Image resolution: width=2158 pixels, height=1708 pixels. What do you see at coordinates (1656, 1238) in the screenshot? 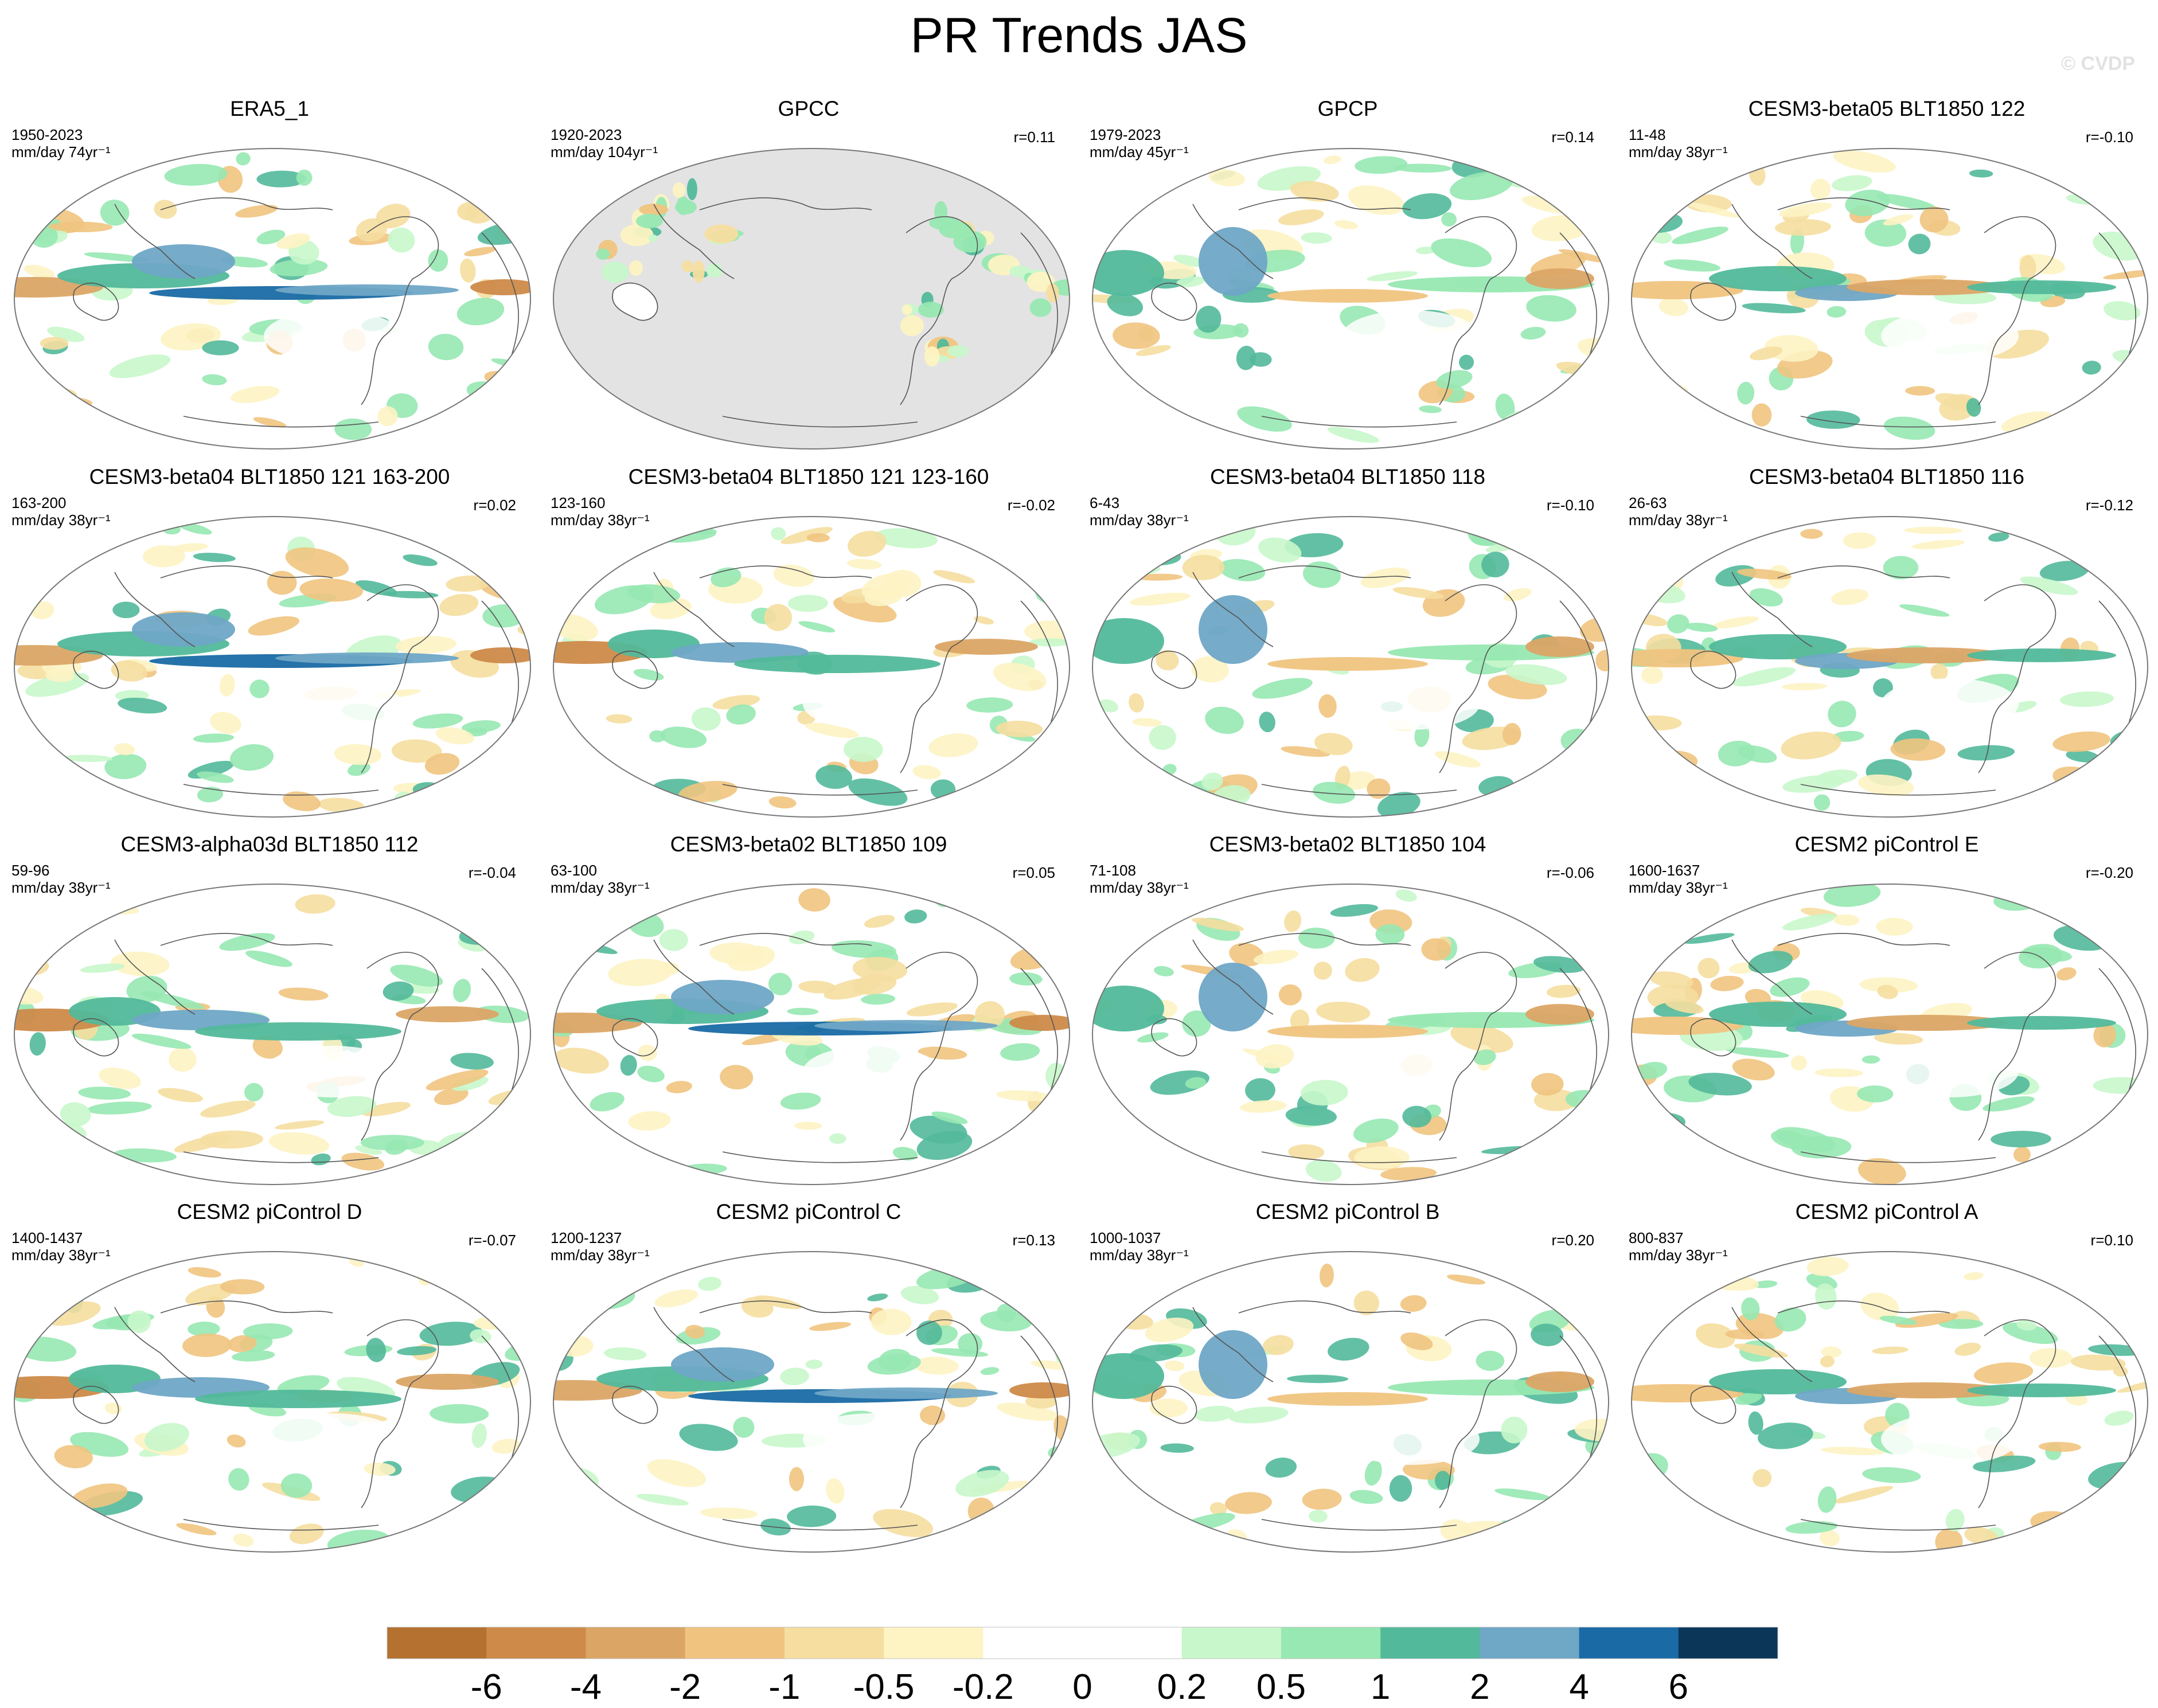
I see `panel-years: 800-837` at bounding box center [1656, 1238].